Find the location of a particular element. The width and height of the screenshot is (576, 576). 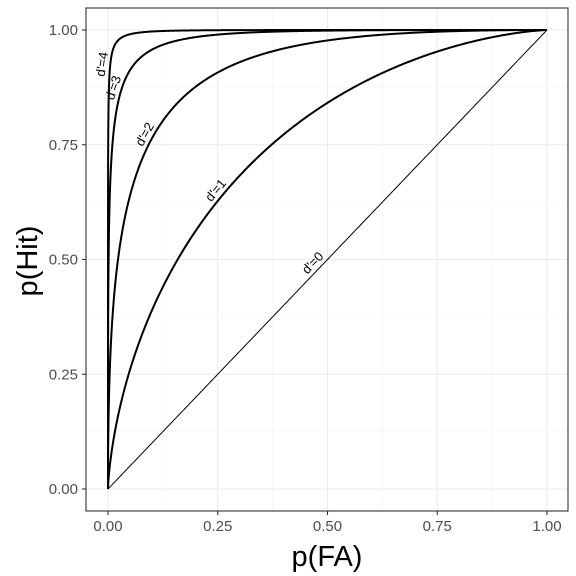

x-tick-label: 0.50 is located at coordinates (327, 526).